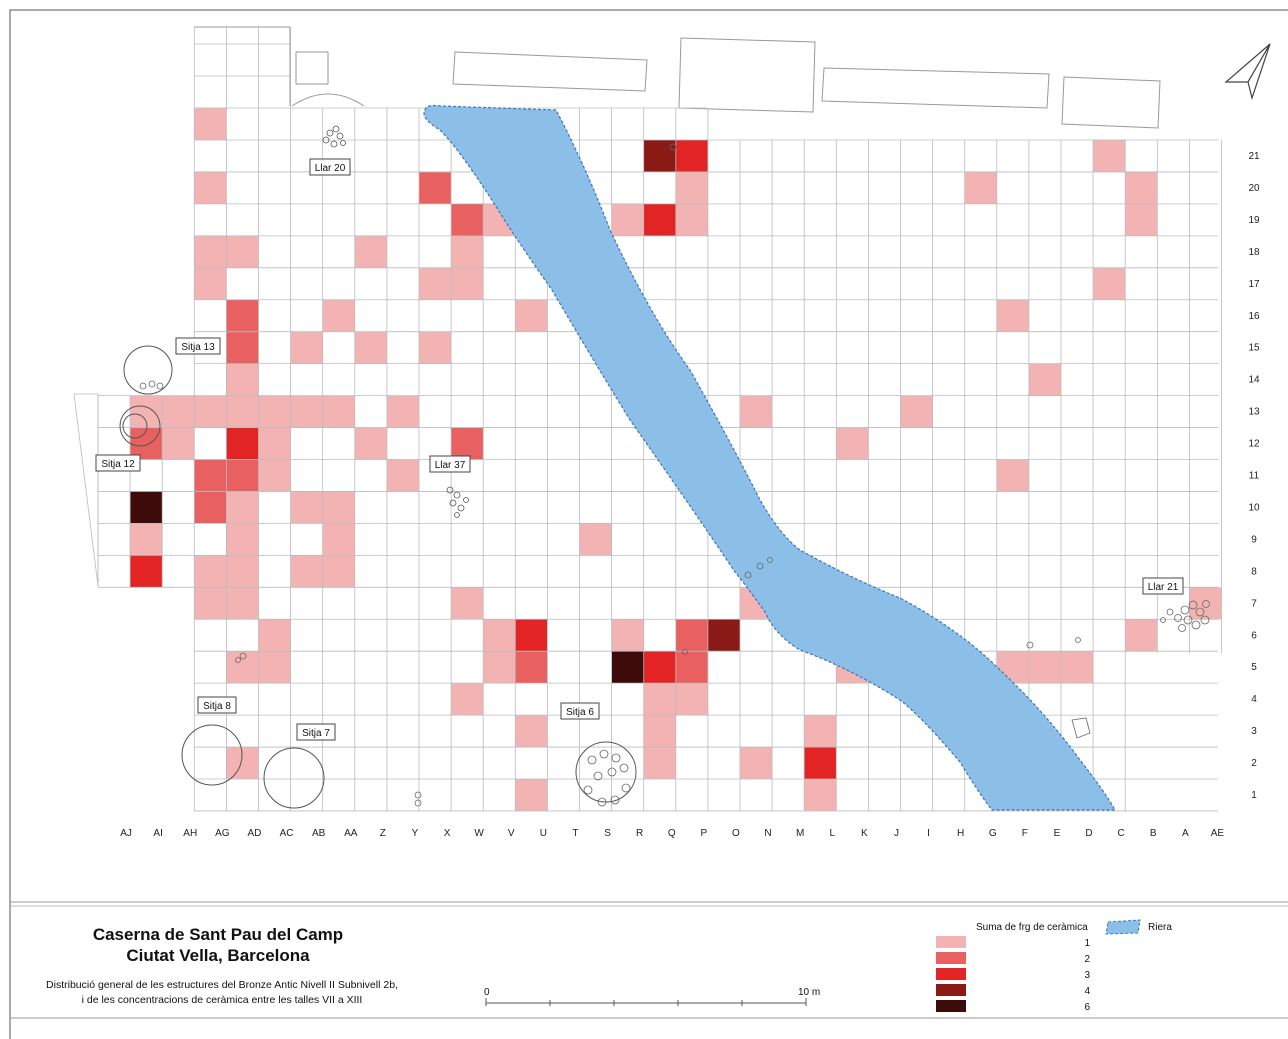 Image resolution: width=1288 pixels, height=1039 pixels. What do you see at coordinates (287, 833) in the screenshot?
I see `column-label: AC` at bounding box center [287, 833].